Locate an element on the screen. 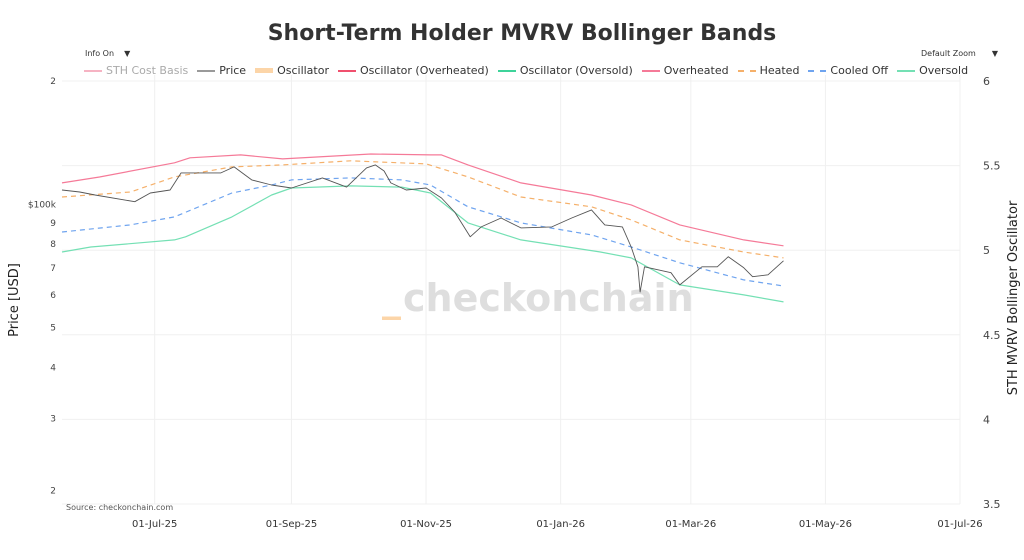 This screenshot has width=1024, height=560. series-line-heated is located at coordinates (422, 209).